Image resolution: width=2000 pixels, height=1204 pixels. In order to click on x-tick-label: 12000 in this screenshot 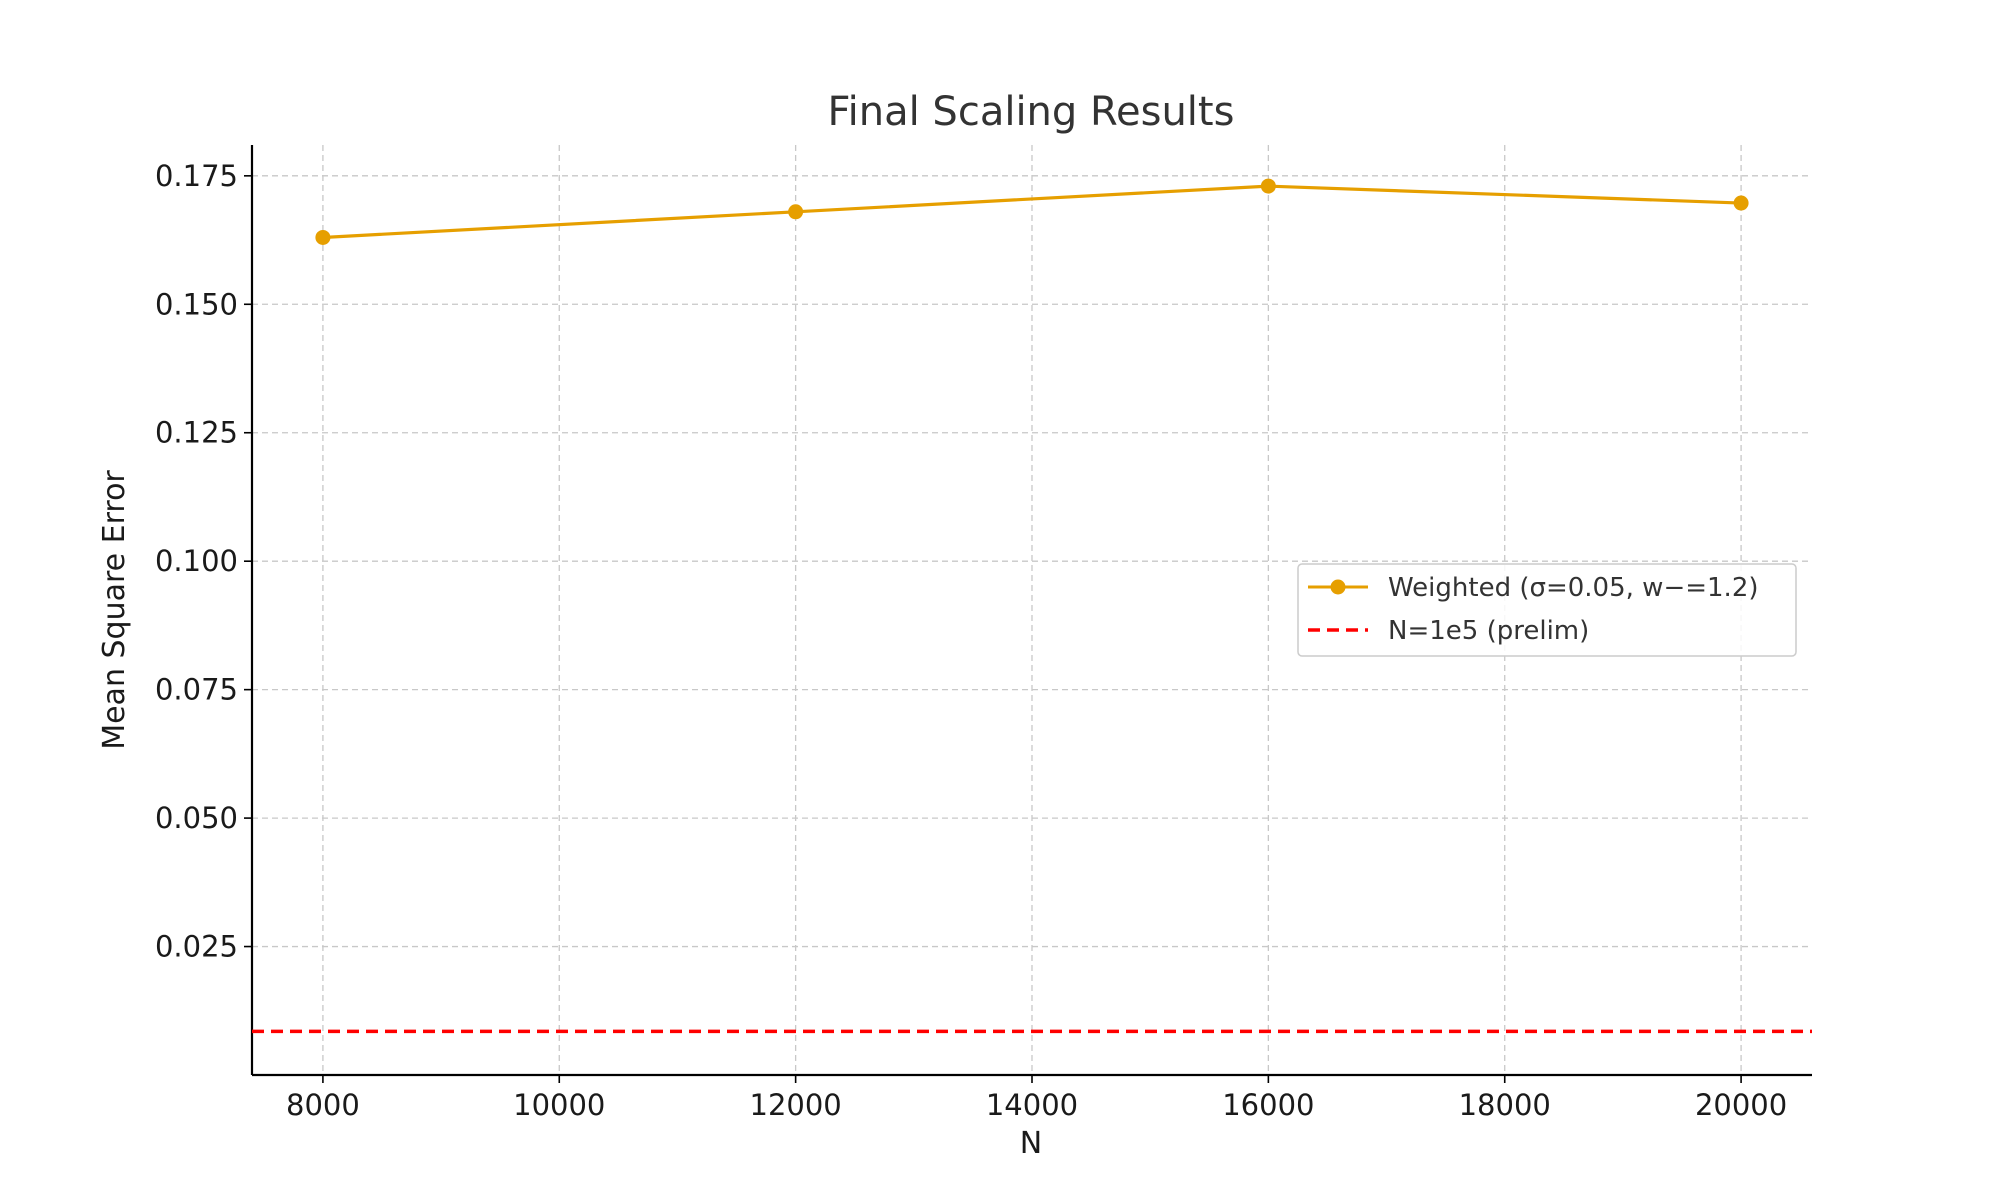, I will do `click(796, 1105)`.